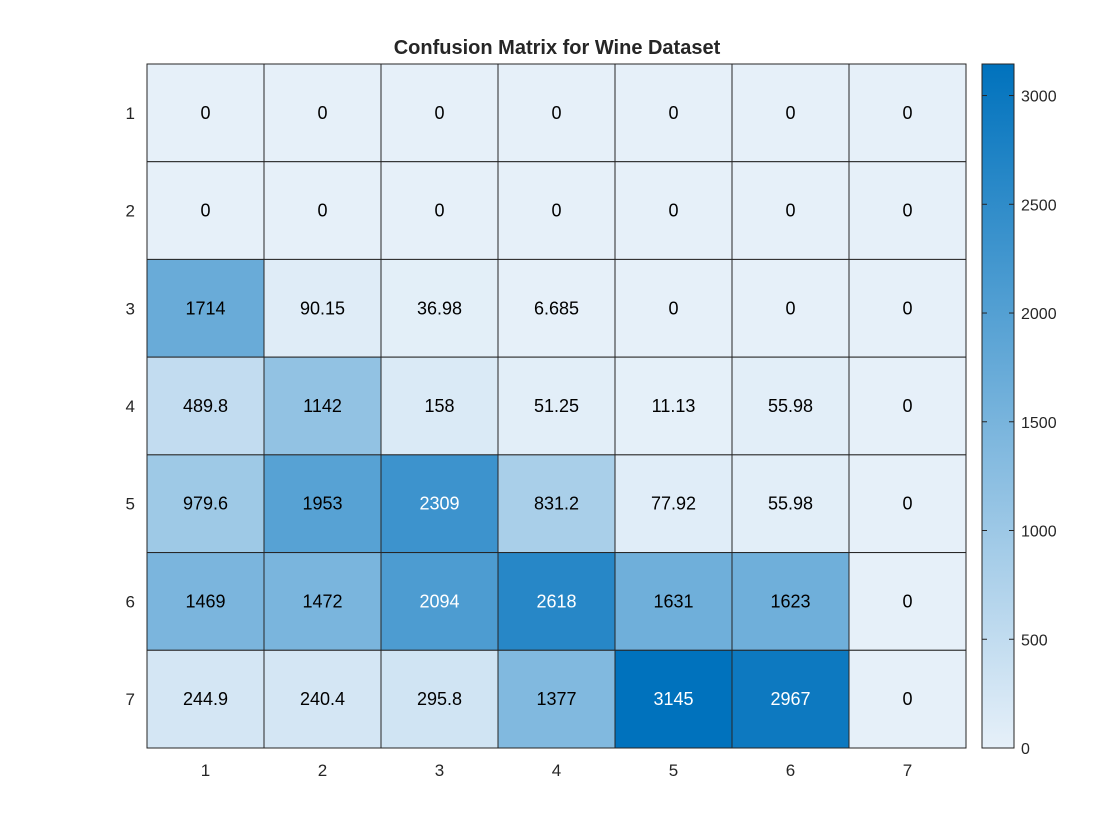 Image resolution: width=1120 pixels, height=840 pixels. I want to click on x-tick-label: 7, so click(907, 770).